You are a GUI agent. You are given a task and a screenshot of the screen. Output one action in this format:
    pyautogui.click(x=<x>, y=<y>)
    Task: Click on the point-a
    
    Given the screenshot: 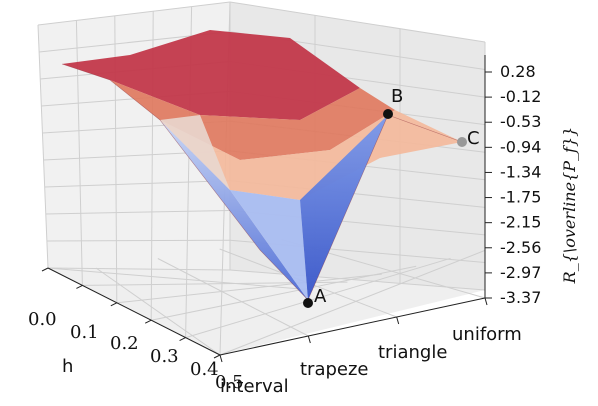 What is the action you would take?
    pyautogui.click(x=308, y=303)
    